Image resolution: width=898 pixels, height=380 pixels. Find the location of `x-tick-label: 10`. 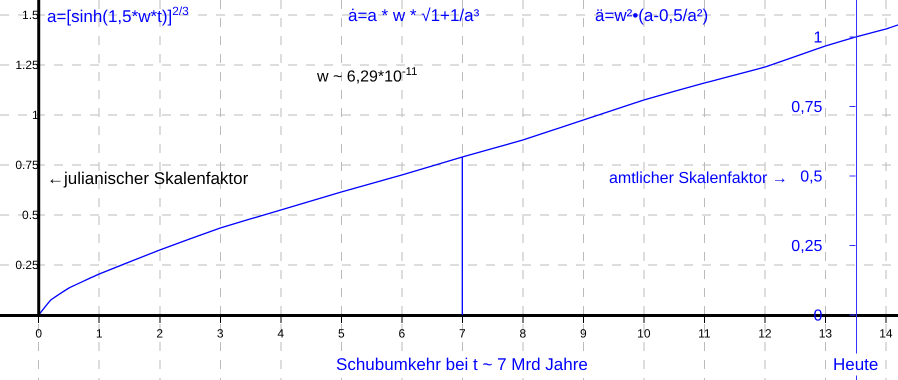

x-tick-label: 10 is located at coordinates (644, 333).